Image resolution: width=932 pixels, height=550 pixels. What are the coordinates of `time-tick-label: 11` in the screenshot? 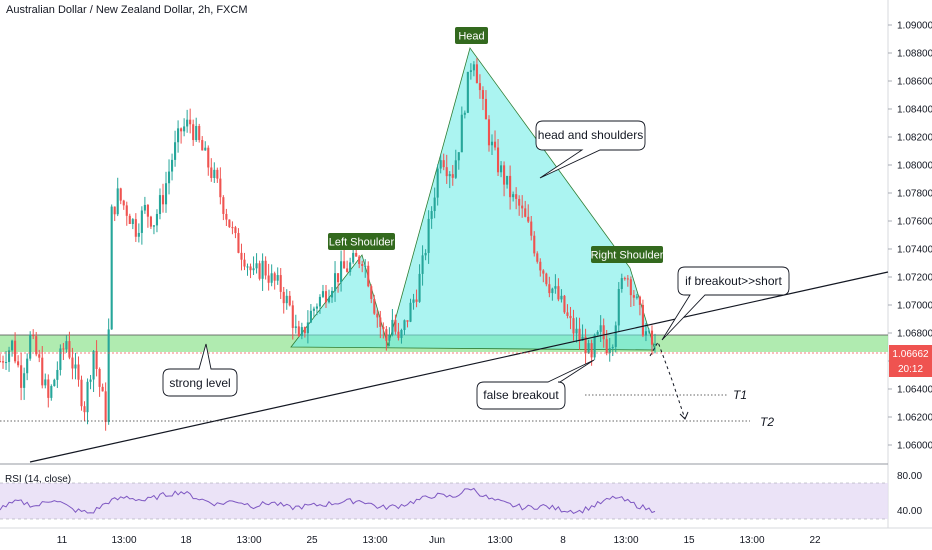 It's located at (62, 540).